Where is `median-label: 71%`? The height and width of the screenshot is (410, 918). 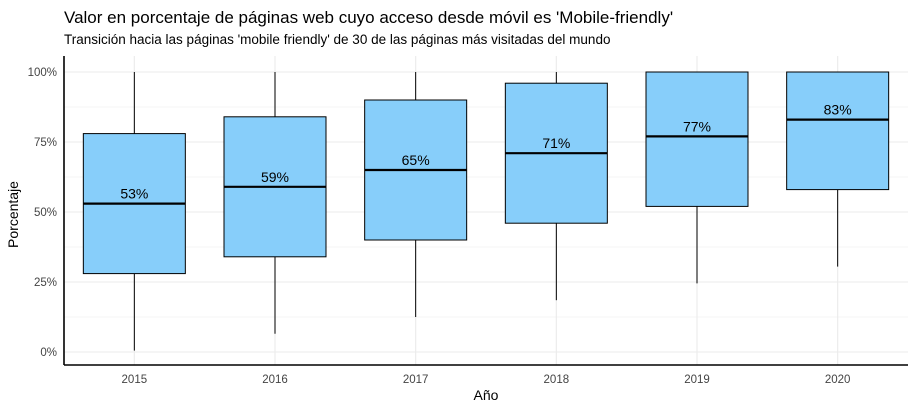 median-label: 71% is located at coordinates (556, 143).